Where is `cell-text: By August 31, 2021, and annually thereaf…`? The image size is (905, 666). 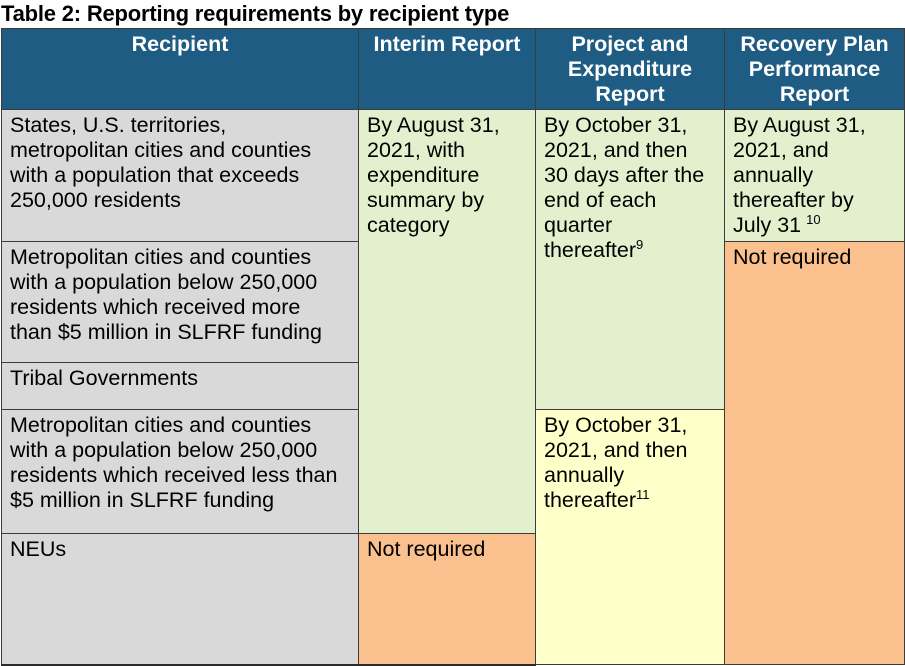 cell-text: By August 31, 2021, and annually thereaf… is located at coordinates (799, 175).